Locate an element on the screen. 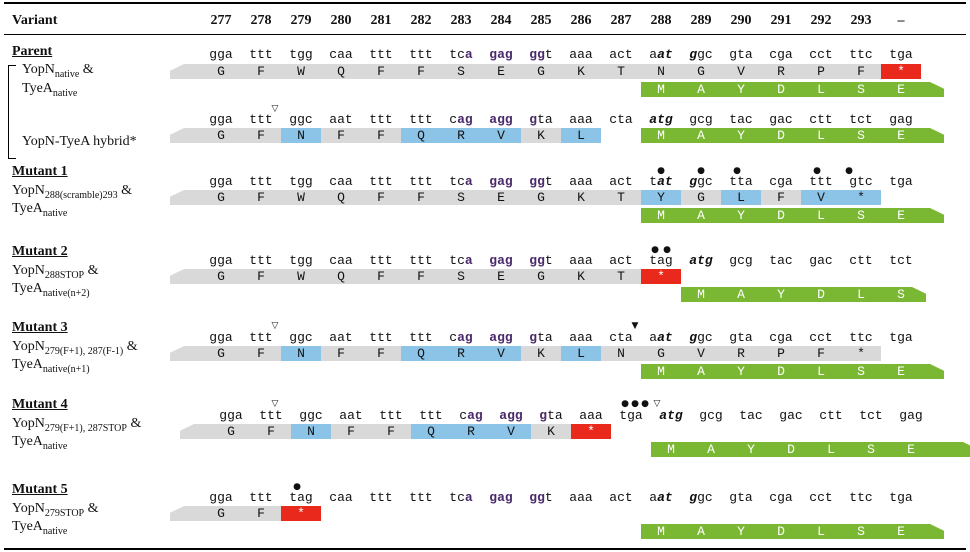 The image size is (970, 552). codon-1-16: tct is located at coordinates (861, 119).